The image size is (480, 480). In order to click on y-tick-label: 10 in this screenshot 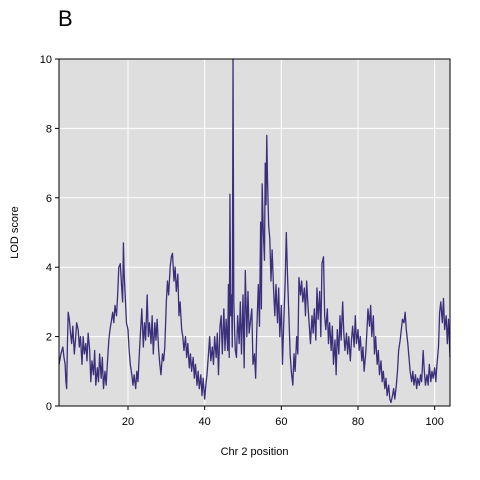, I will do `click(46, 60)`.